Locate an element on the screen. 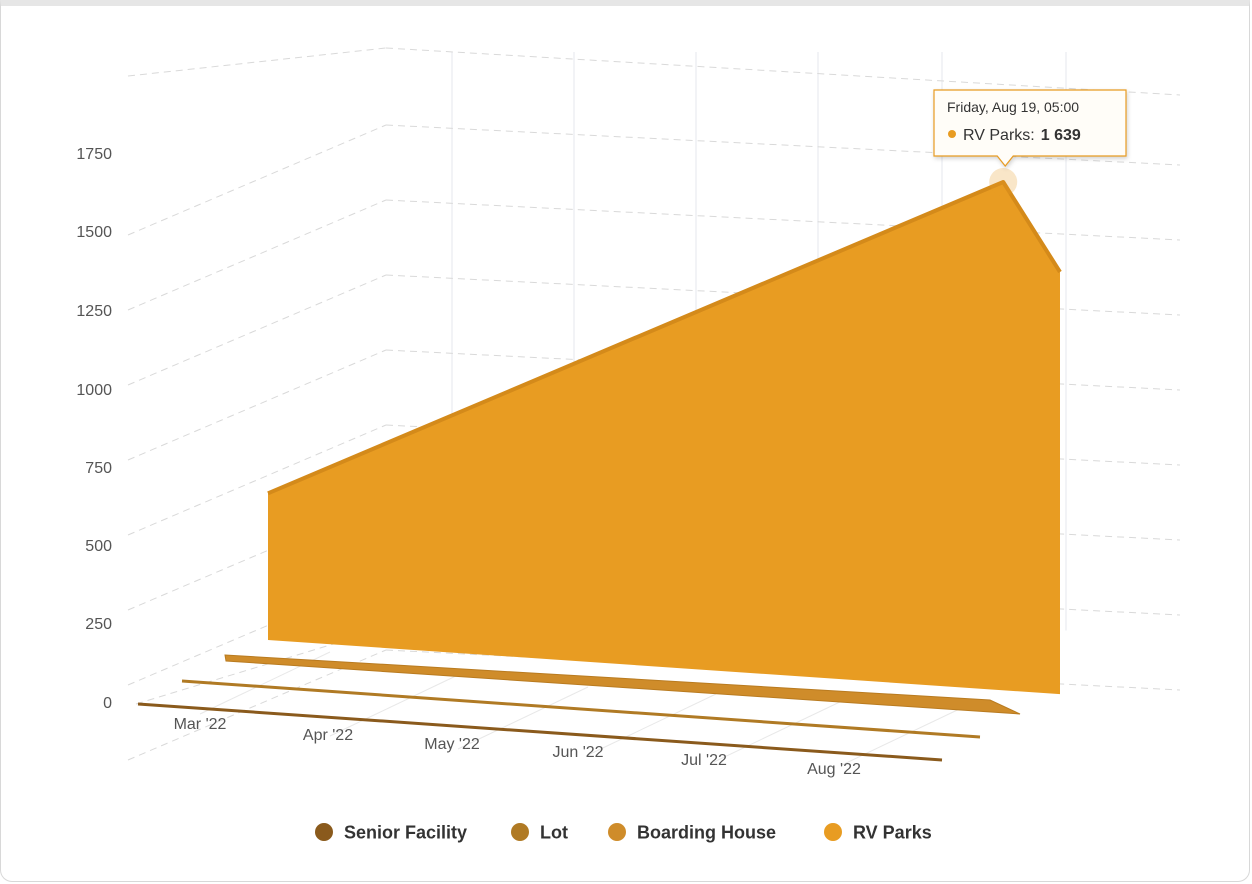  tooltip-series-dot is located at coordinates (952, 134).